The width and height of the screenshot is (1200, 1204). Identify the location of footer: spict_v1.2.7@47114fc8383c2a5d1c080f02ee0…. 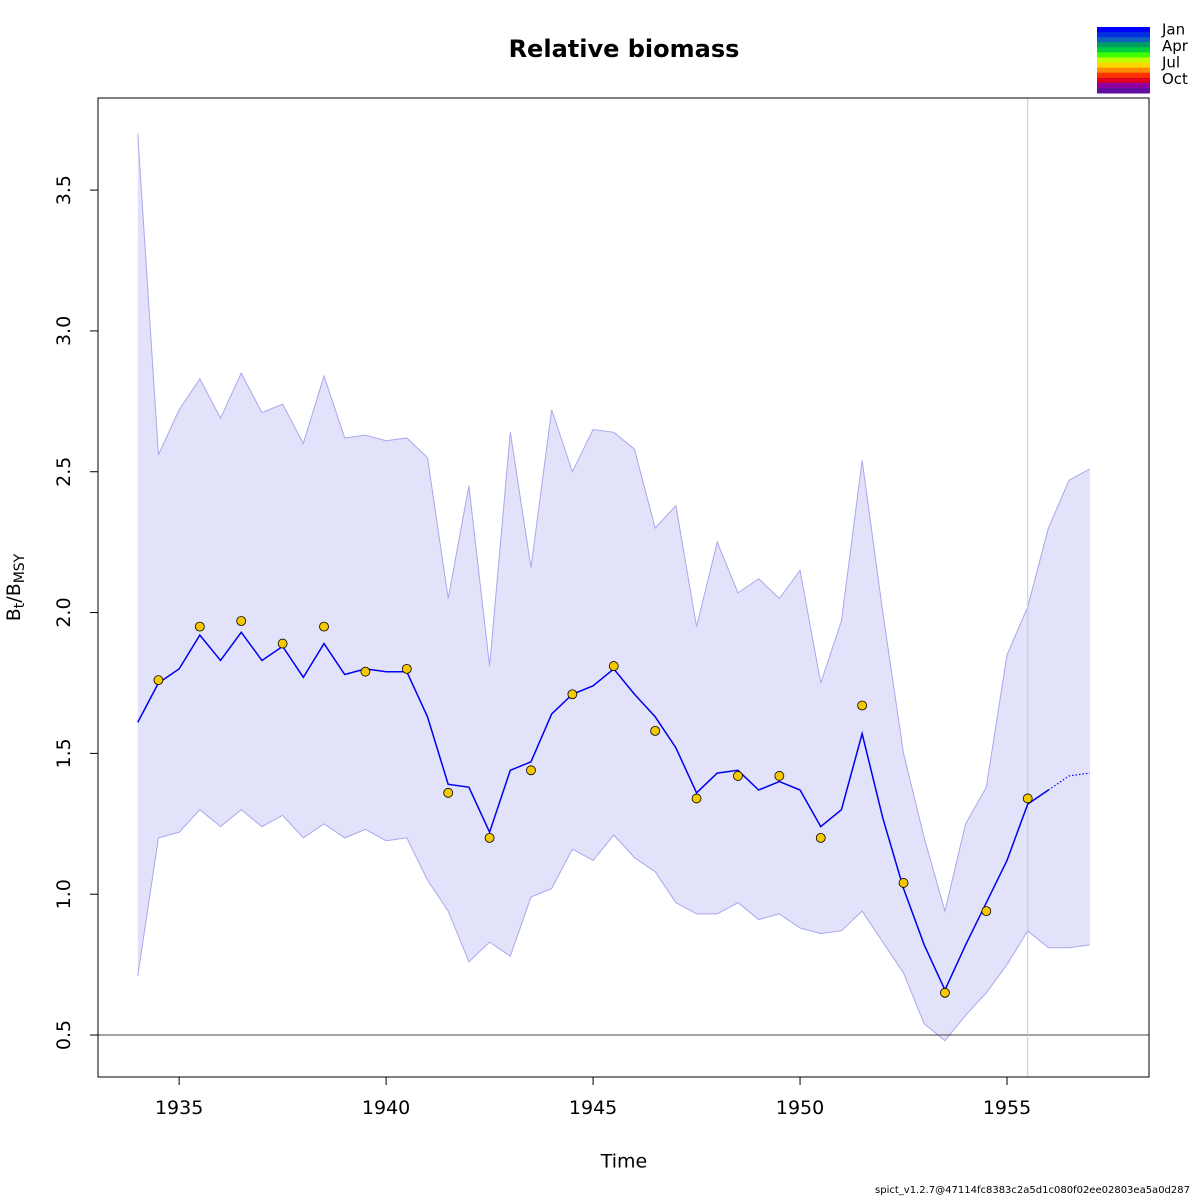
(1032, 1190).